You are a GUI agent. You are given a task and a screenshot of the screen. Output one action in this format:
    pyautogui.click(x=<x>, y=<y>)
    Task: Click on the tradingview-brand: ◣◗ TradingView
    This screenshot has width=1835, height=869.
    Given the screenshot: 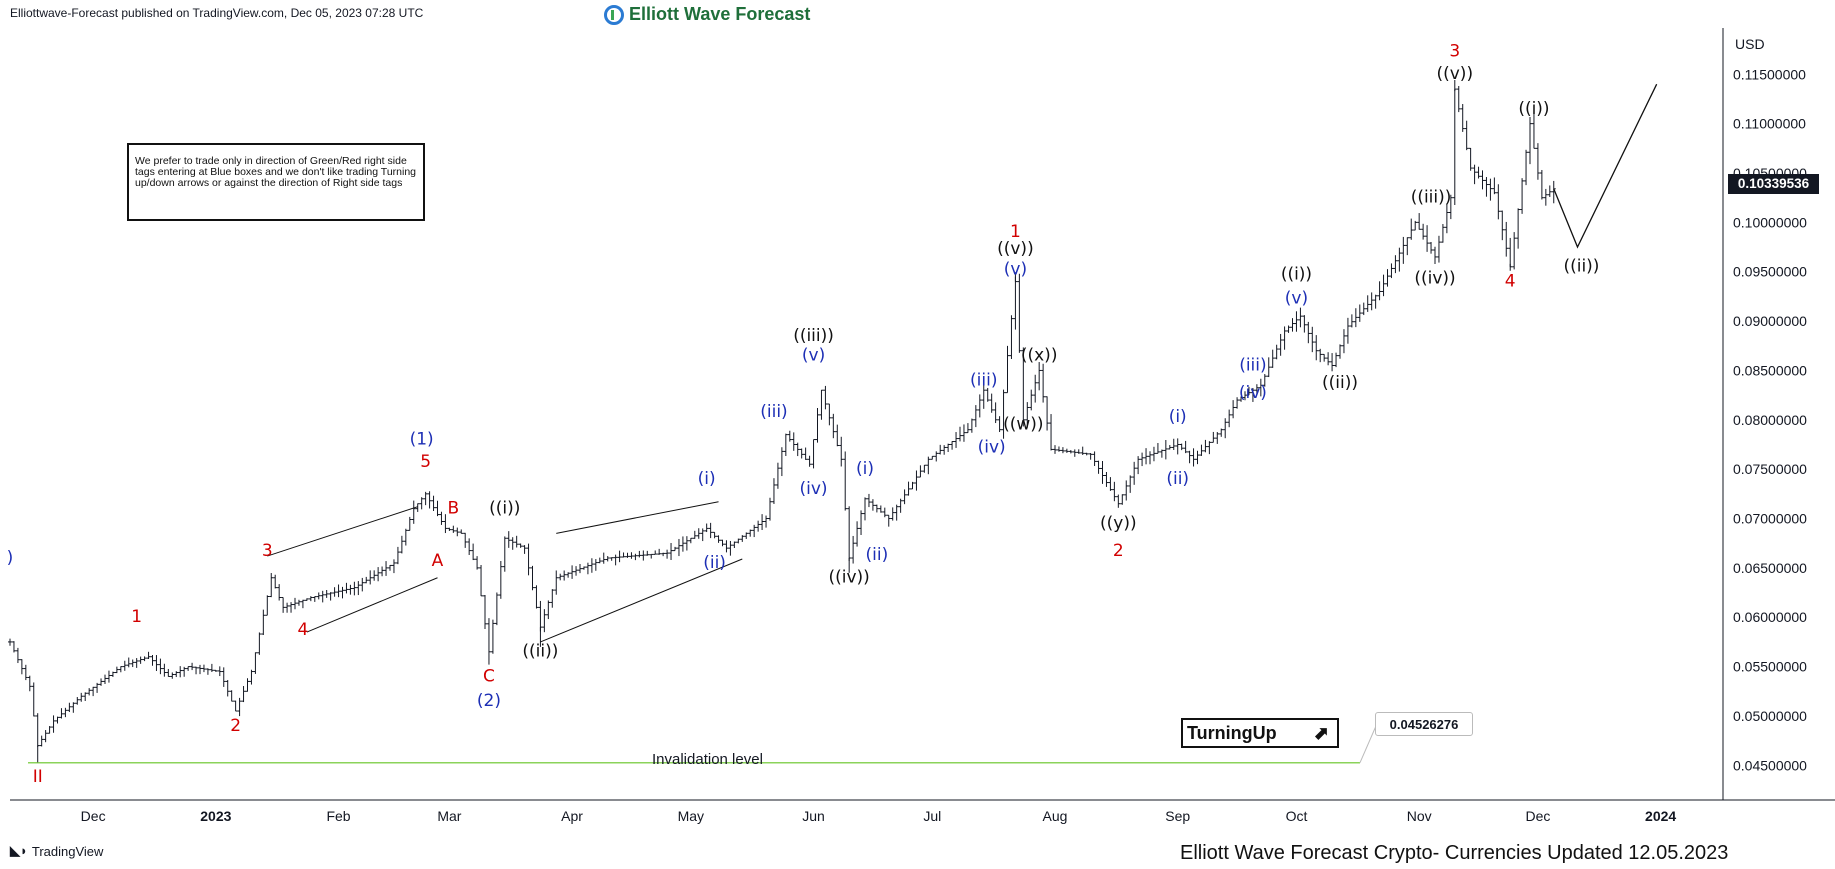 What is the action you would take?
    pyautogui.click(x=56, y=851)
    